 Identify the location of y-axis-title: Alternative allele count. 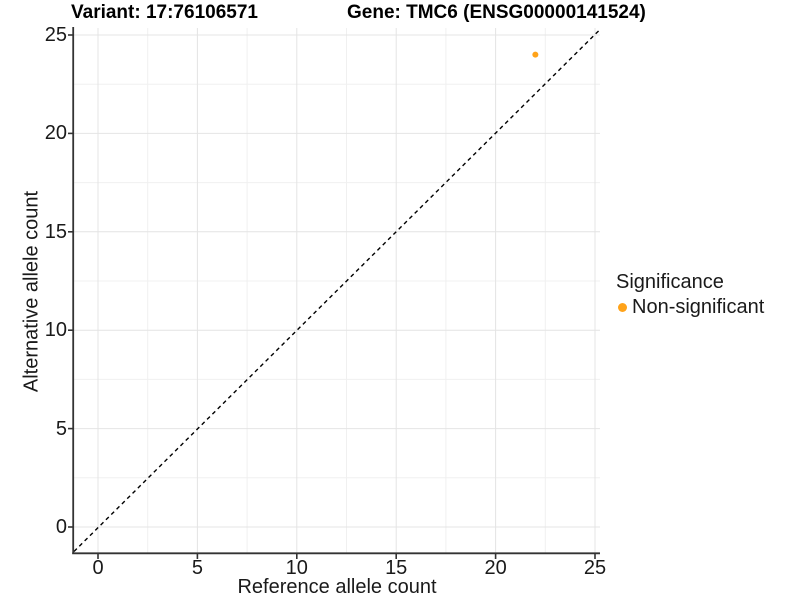
(31, 291).